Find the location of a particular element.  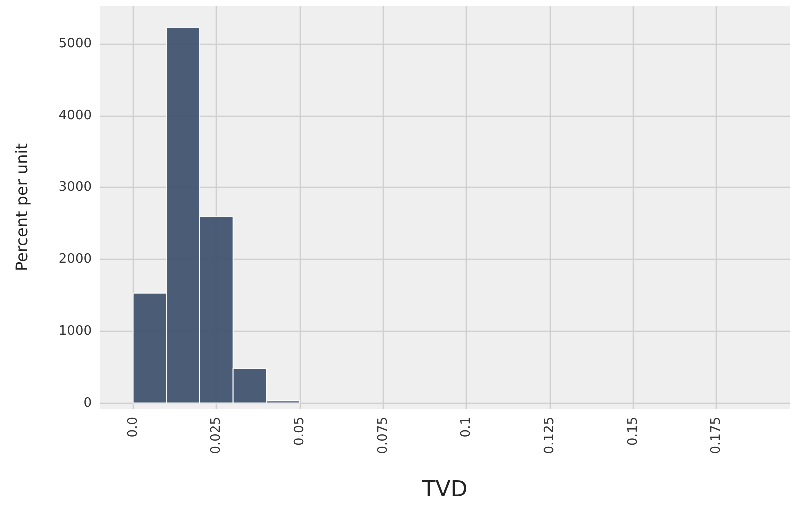

y-tick-label: 4000 is located at coordinates (75, 116).